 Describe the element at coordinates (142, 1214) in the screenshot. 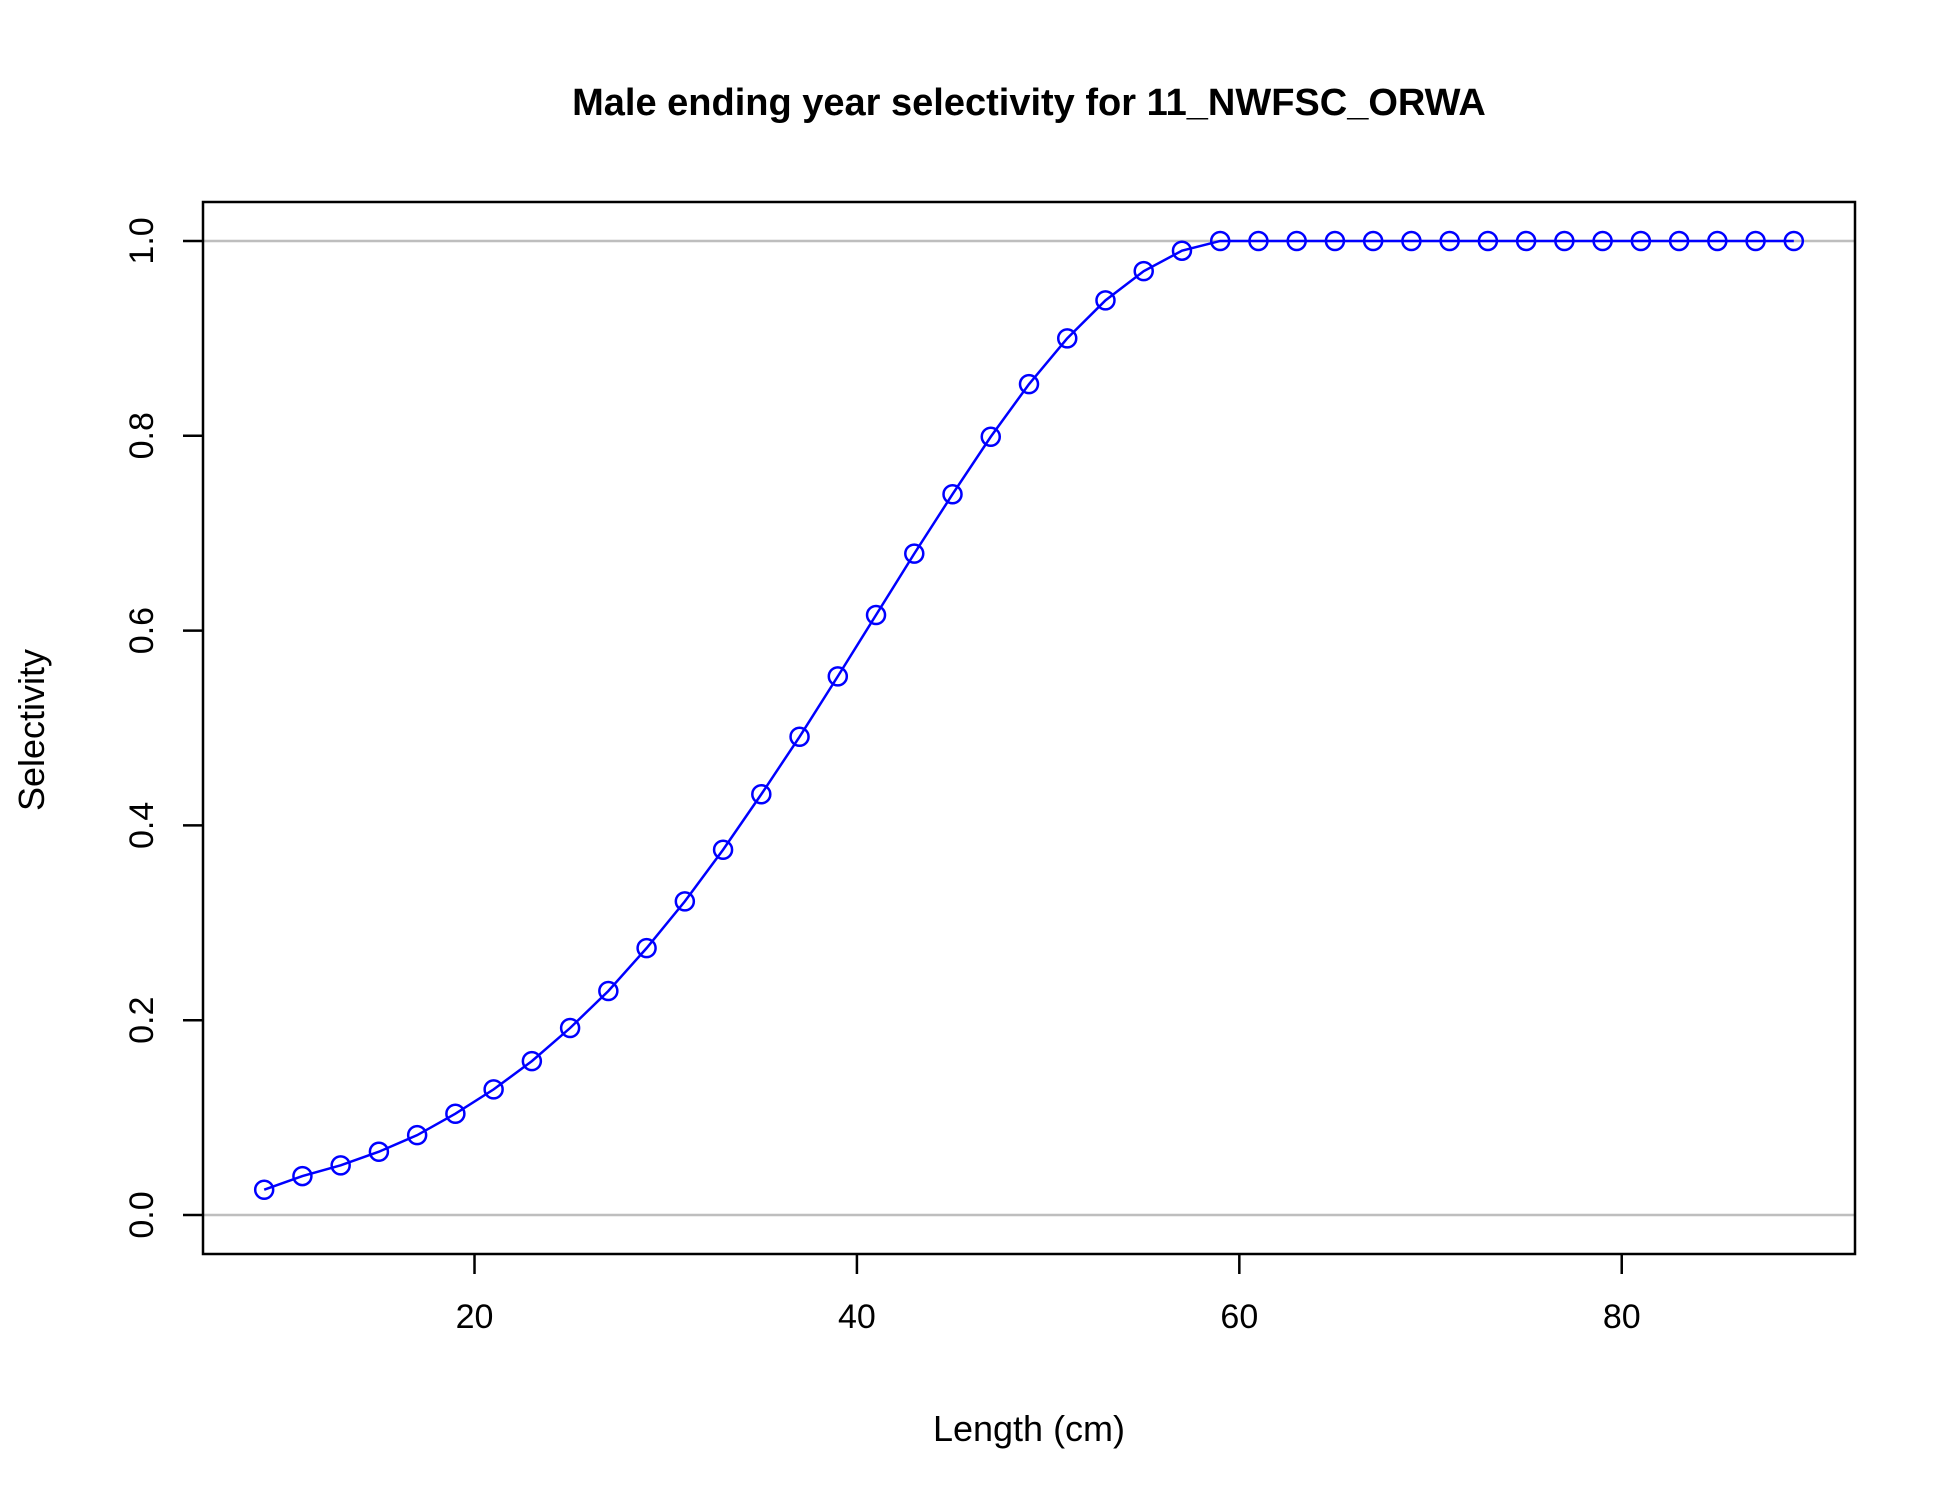

I see `y-tick-label: 0.0` at that location.